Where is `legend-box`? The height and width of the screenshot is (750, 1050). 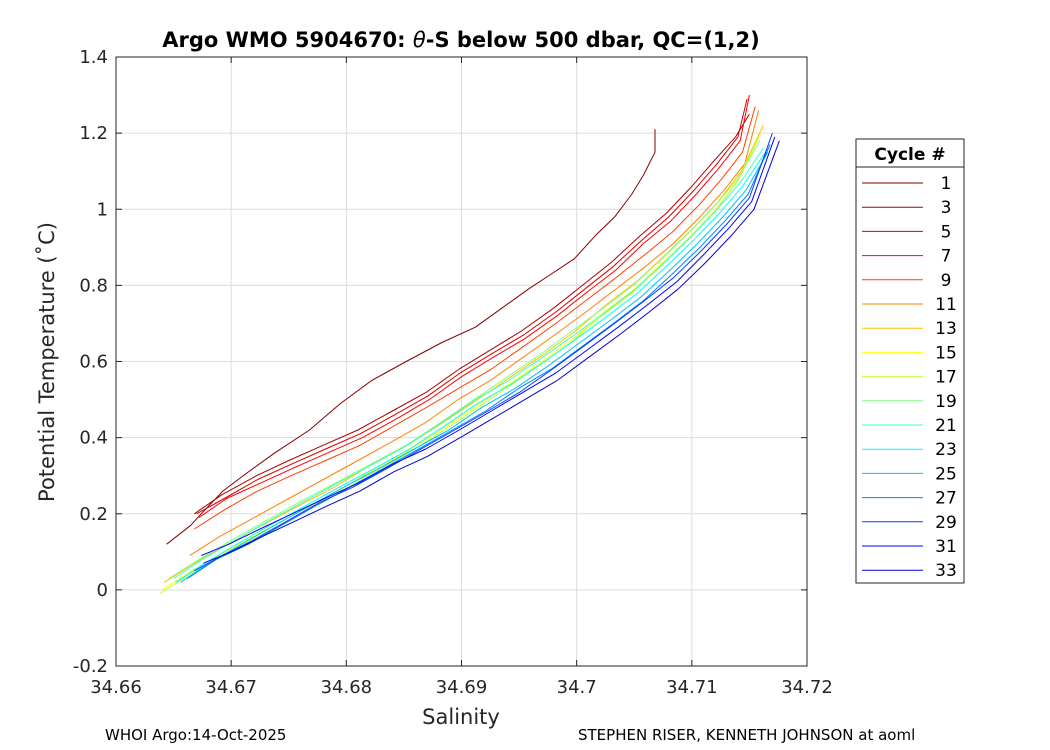 legend-box is located at coordinates (910, 361).